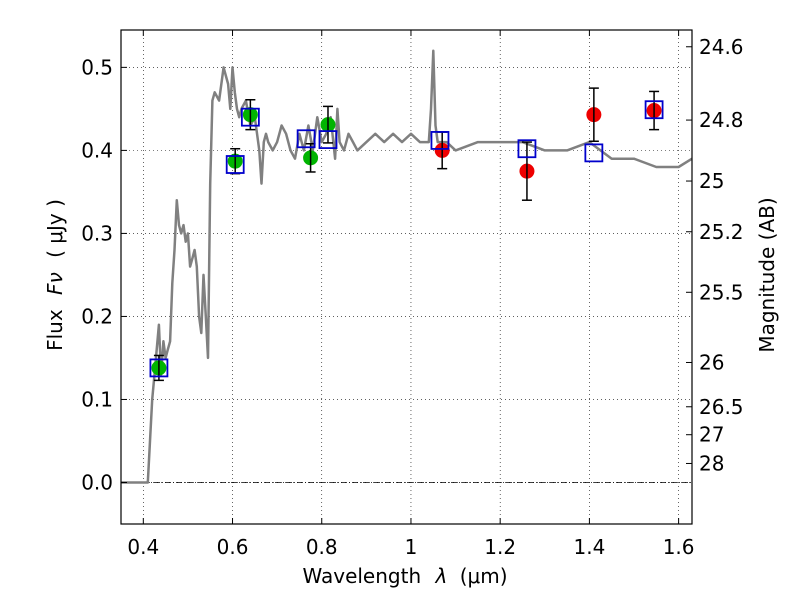 This screenshot has width=800, height=600. I want to click on y2-tick-label: 27, so click(711, 435).